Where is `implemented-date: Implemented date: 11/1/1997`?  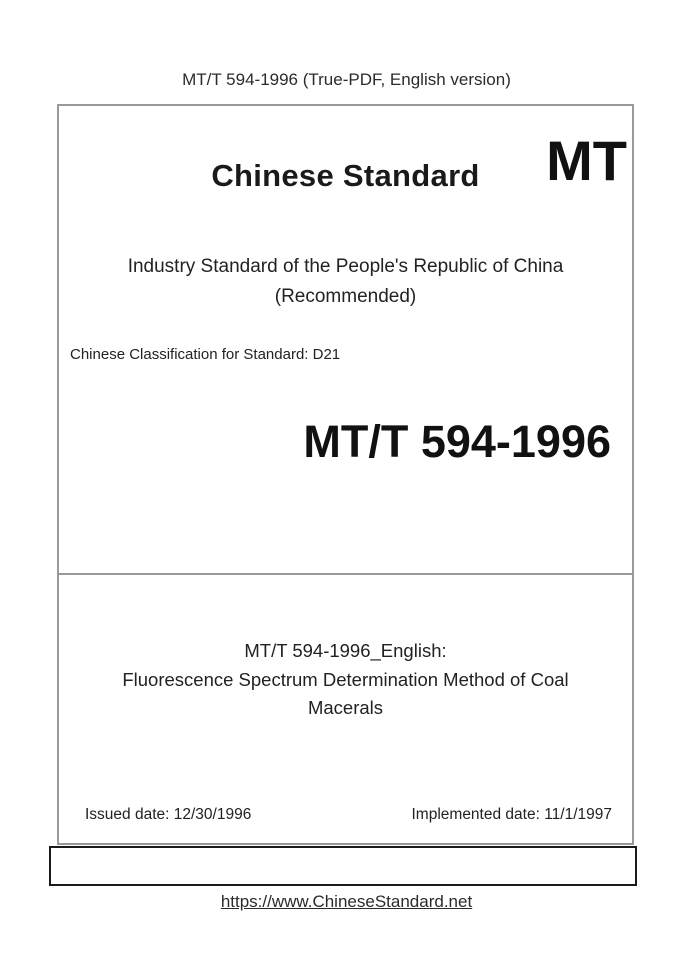 implemented-date: Implemented date: 11/1/1997 is located at coordinates (512, 814).